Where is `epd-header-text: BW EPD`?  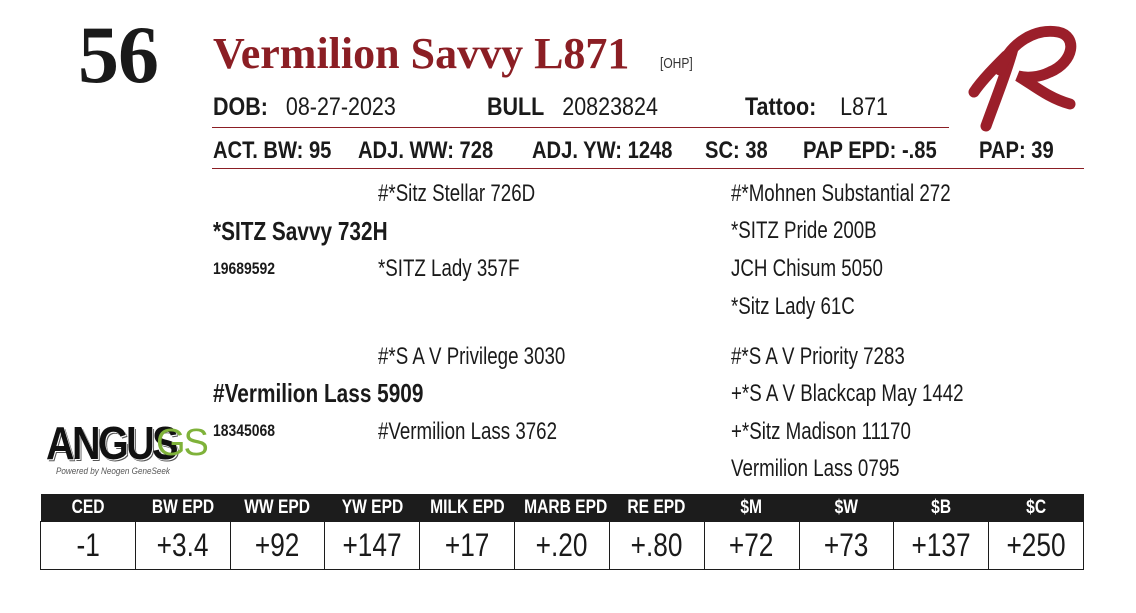
epd-header-text: BW EPD is located at coordinates (182, 507).